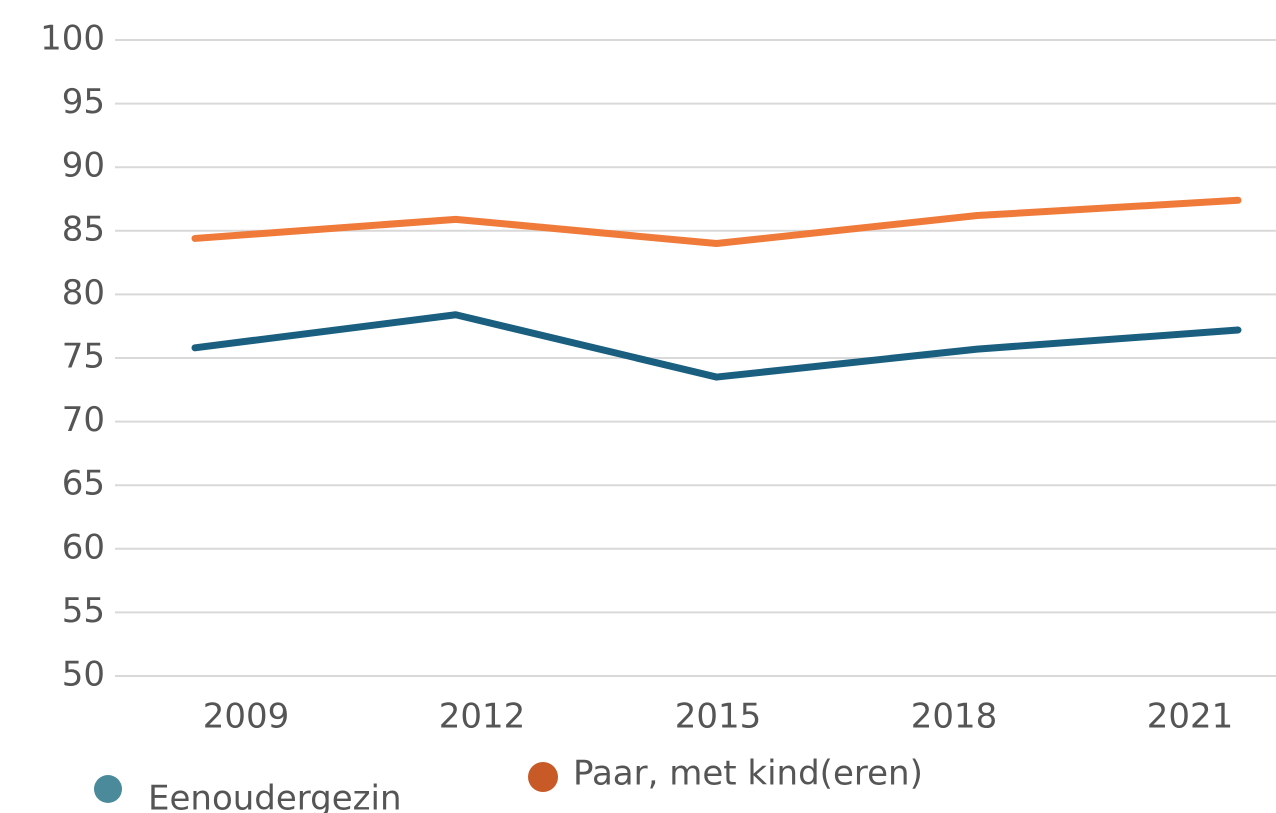 This screenshot has height=813, width=1276. What do you see at coordinates (83, 420) in the screenshot?
I see `y-tick-label: 70` at bounding box center [83, 420].